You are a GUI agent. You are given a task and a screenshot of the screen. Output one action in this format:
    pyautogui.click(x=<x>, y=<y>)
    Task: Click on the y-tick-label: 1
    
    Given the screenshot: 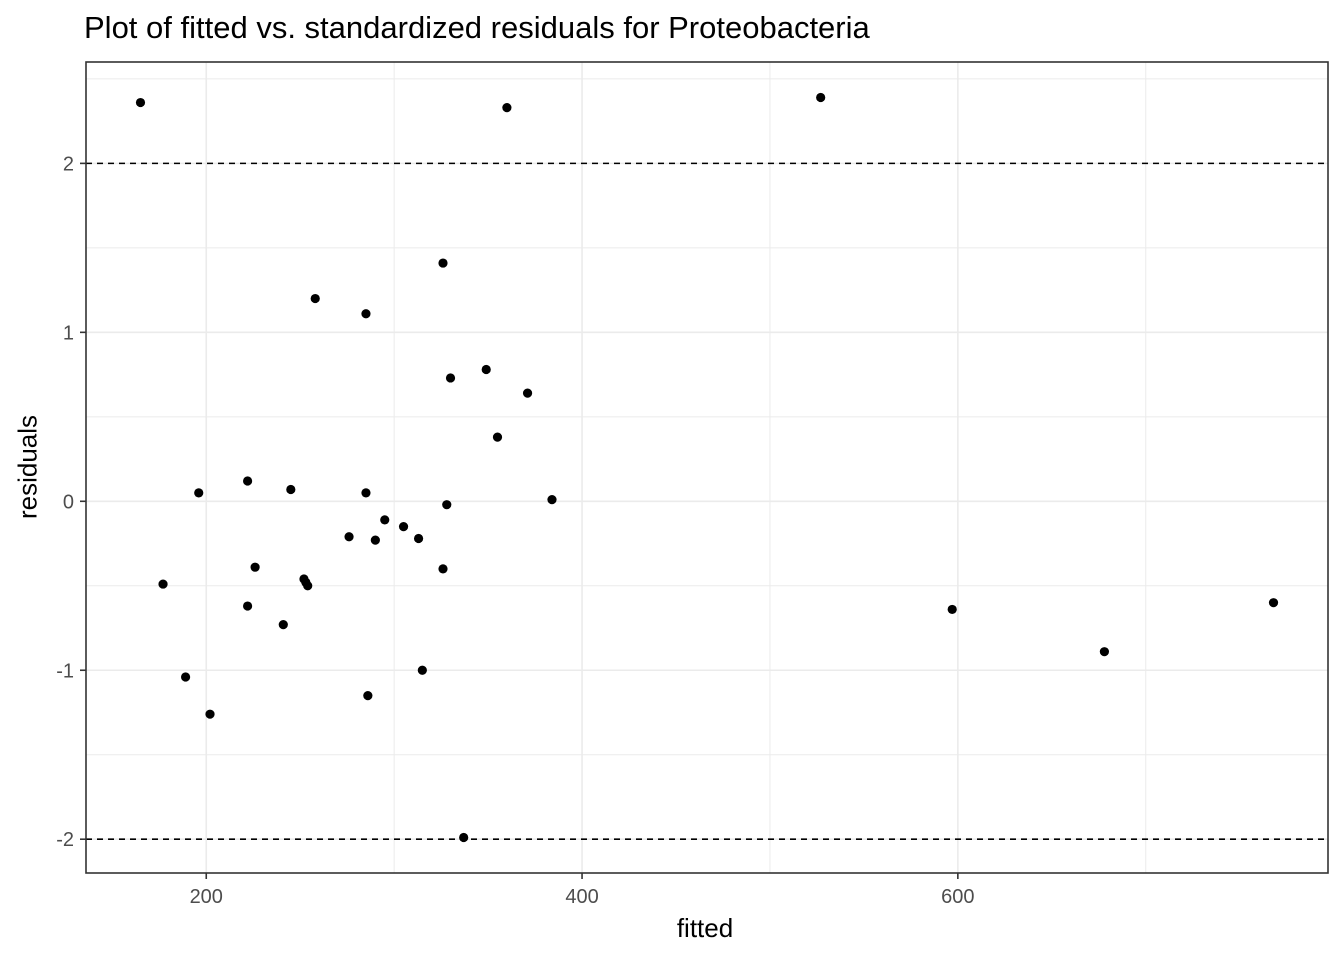 What is the action you would take?
    pyautogui.click(x=68, y=333)
    